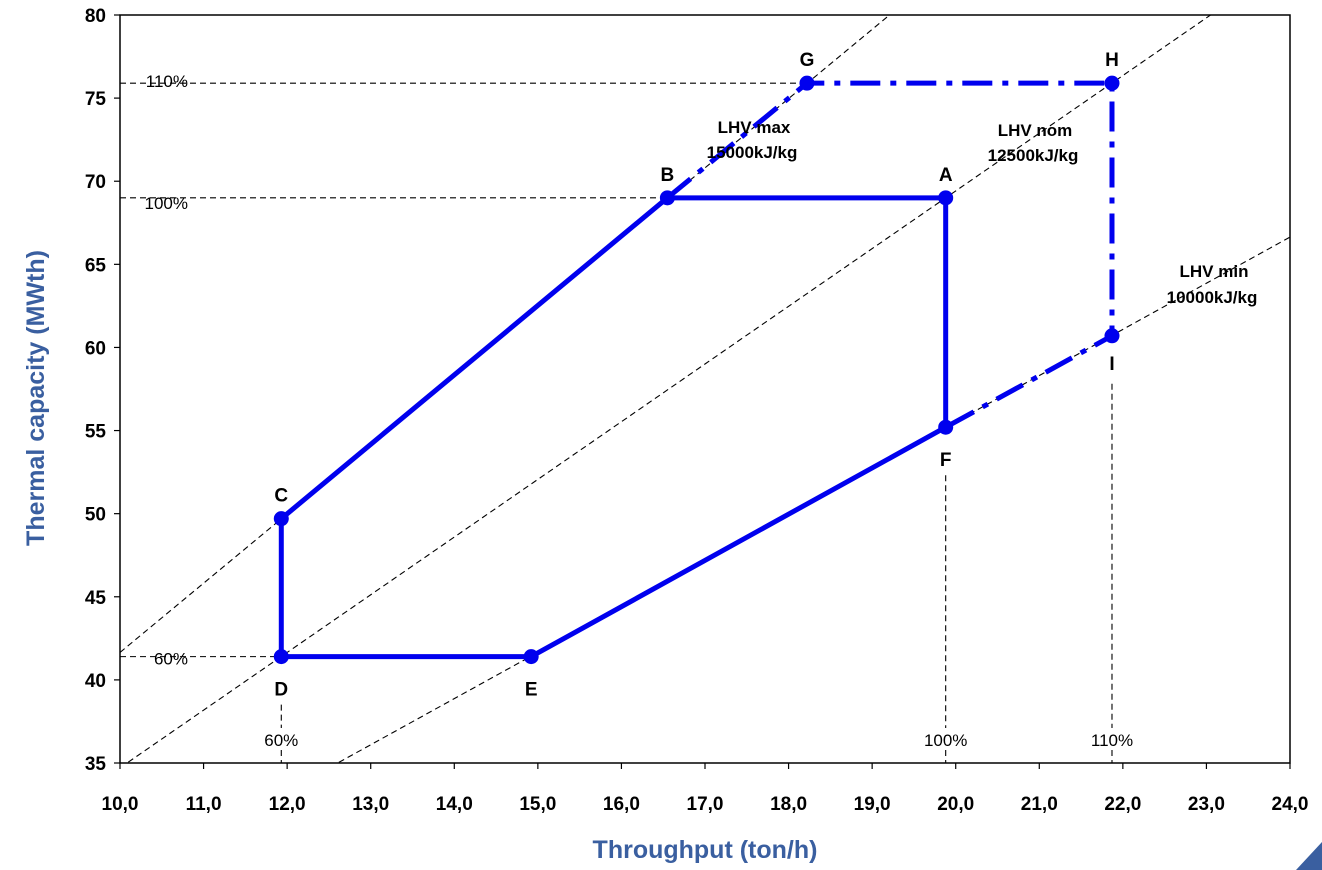  I want to click on throughput-reference-label: 100%, so click(945, 740).